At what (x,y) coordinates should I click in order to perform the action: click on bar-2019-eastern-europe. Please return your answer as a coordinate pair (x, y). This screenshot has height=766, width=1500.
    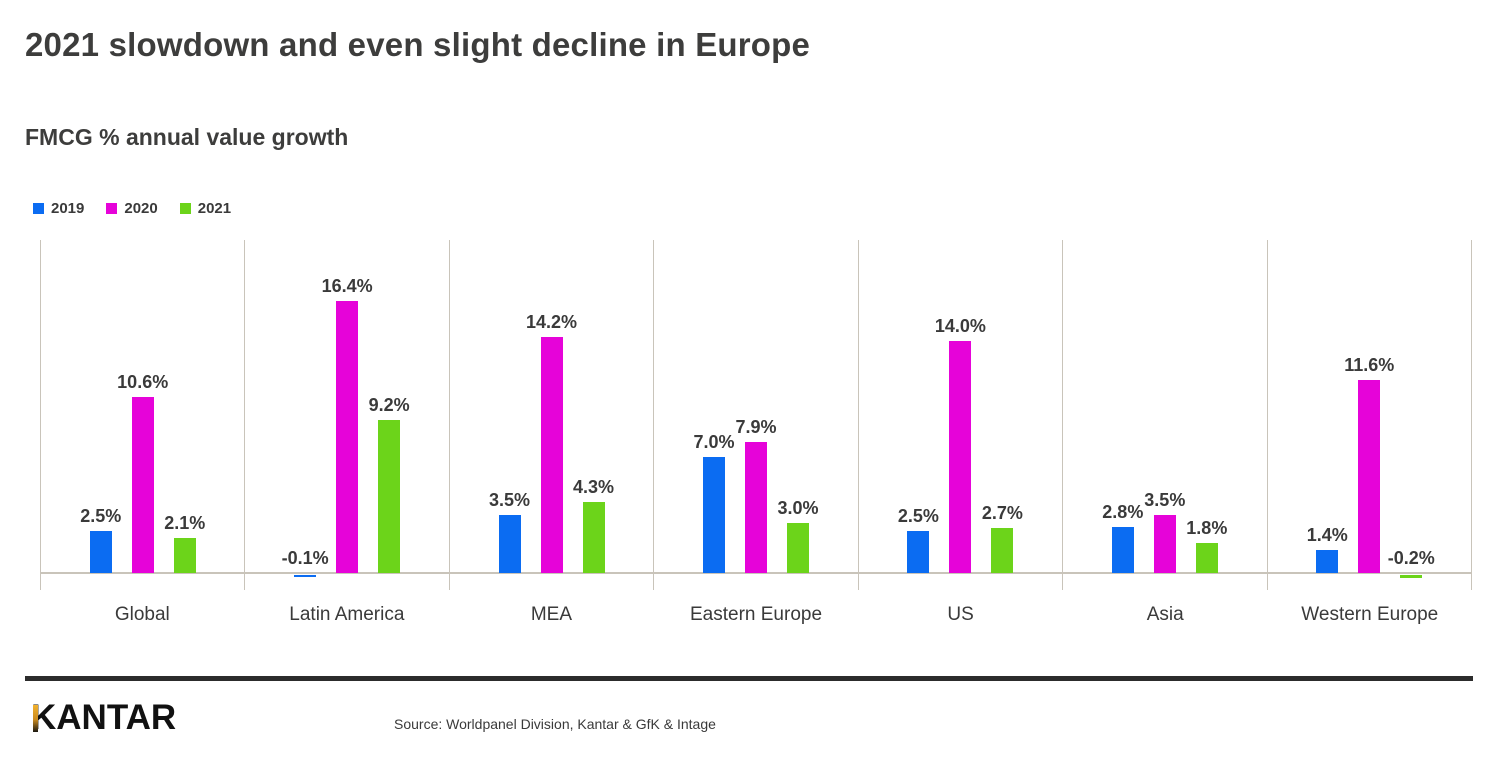
    Looking at the image, I should click on (713, 515).